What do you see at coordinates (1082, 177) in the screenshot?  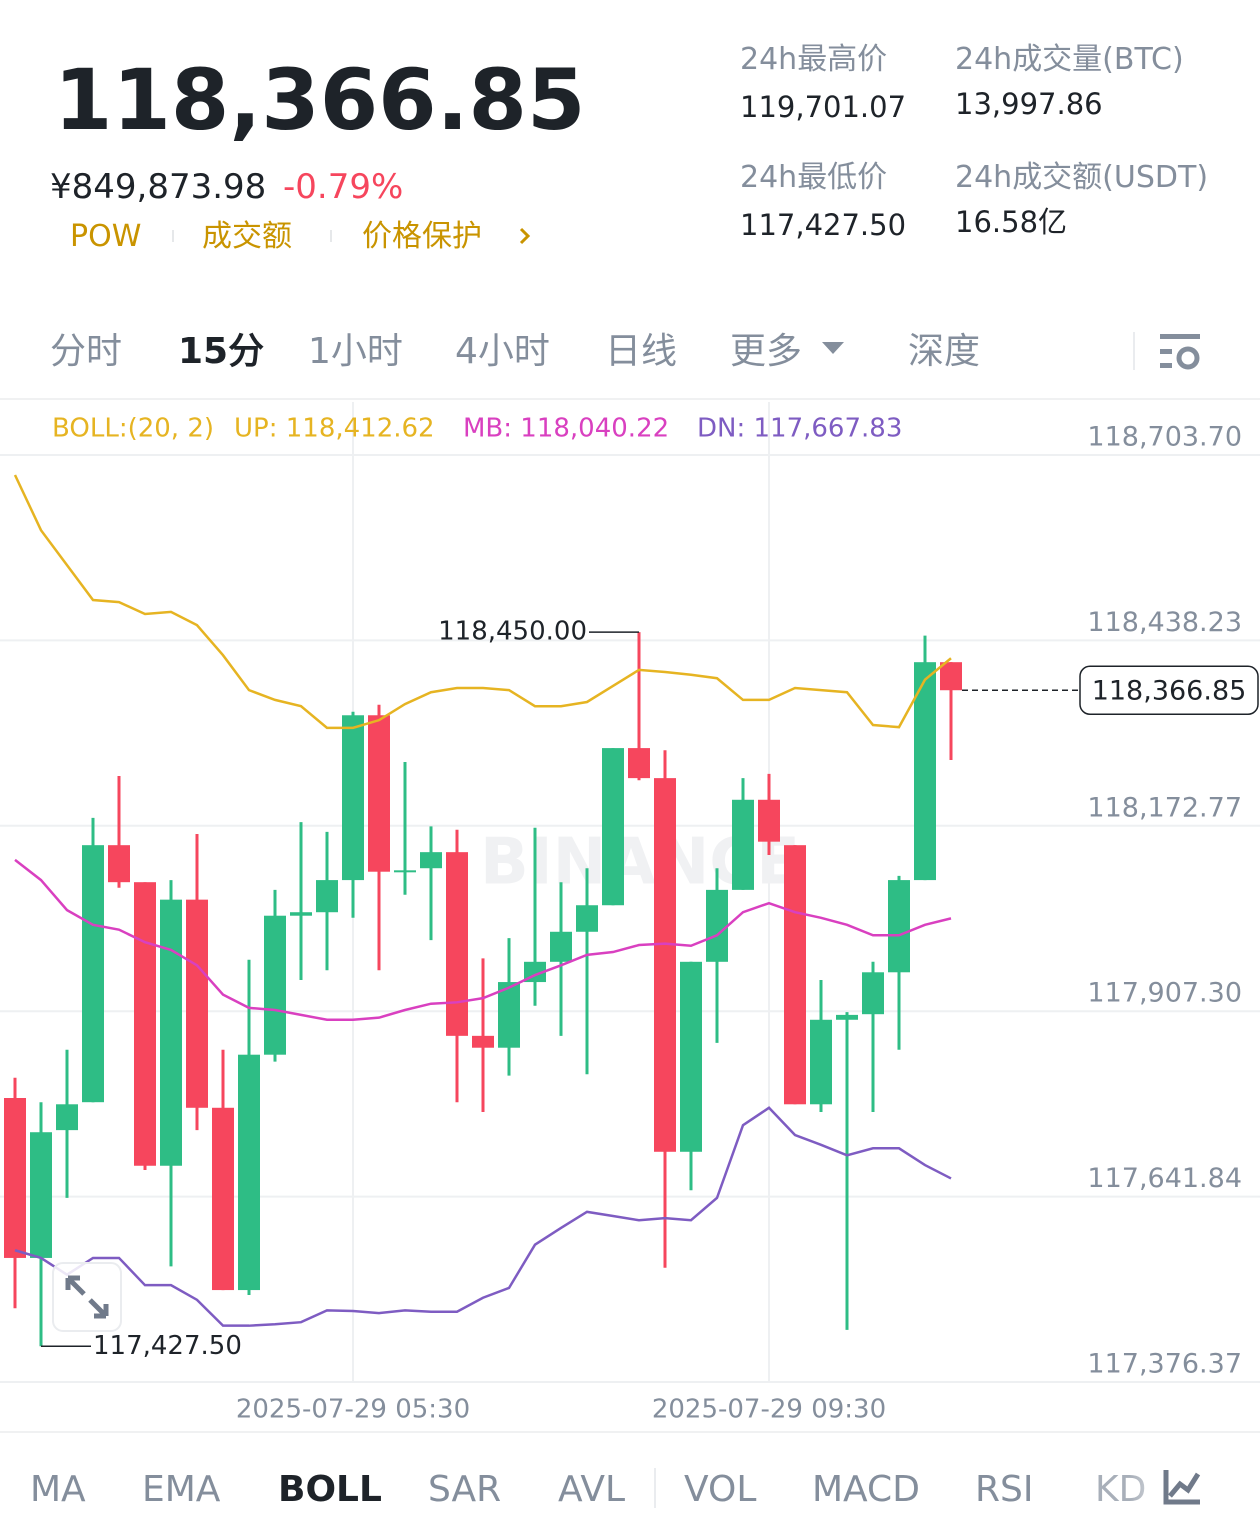 I see `stat-label: 24h成交额(USDT)` at bounding box center [1082, 177].